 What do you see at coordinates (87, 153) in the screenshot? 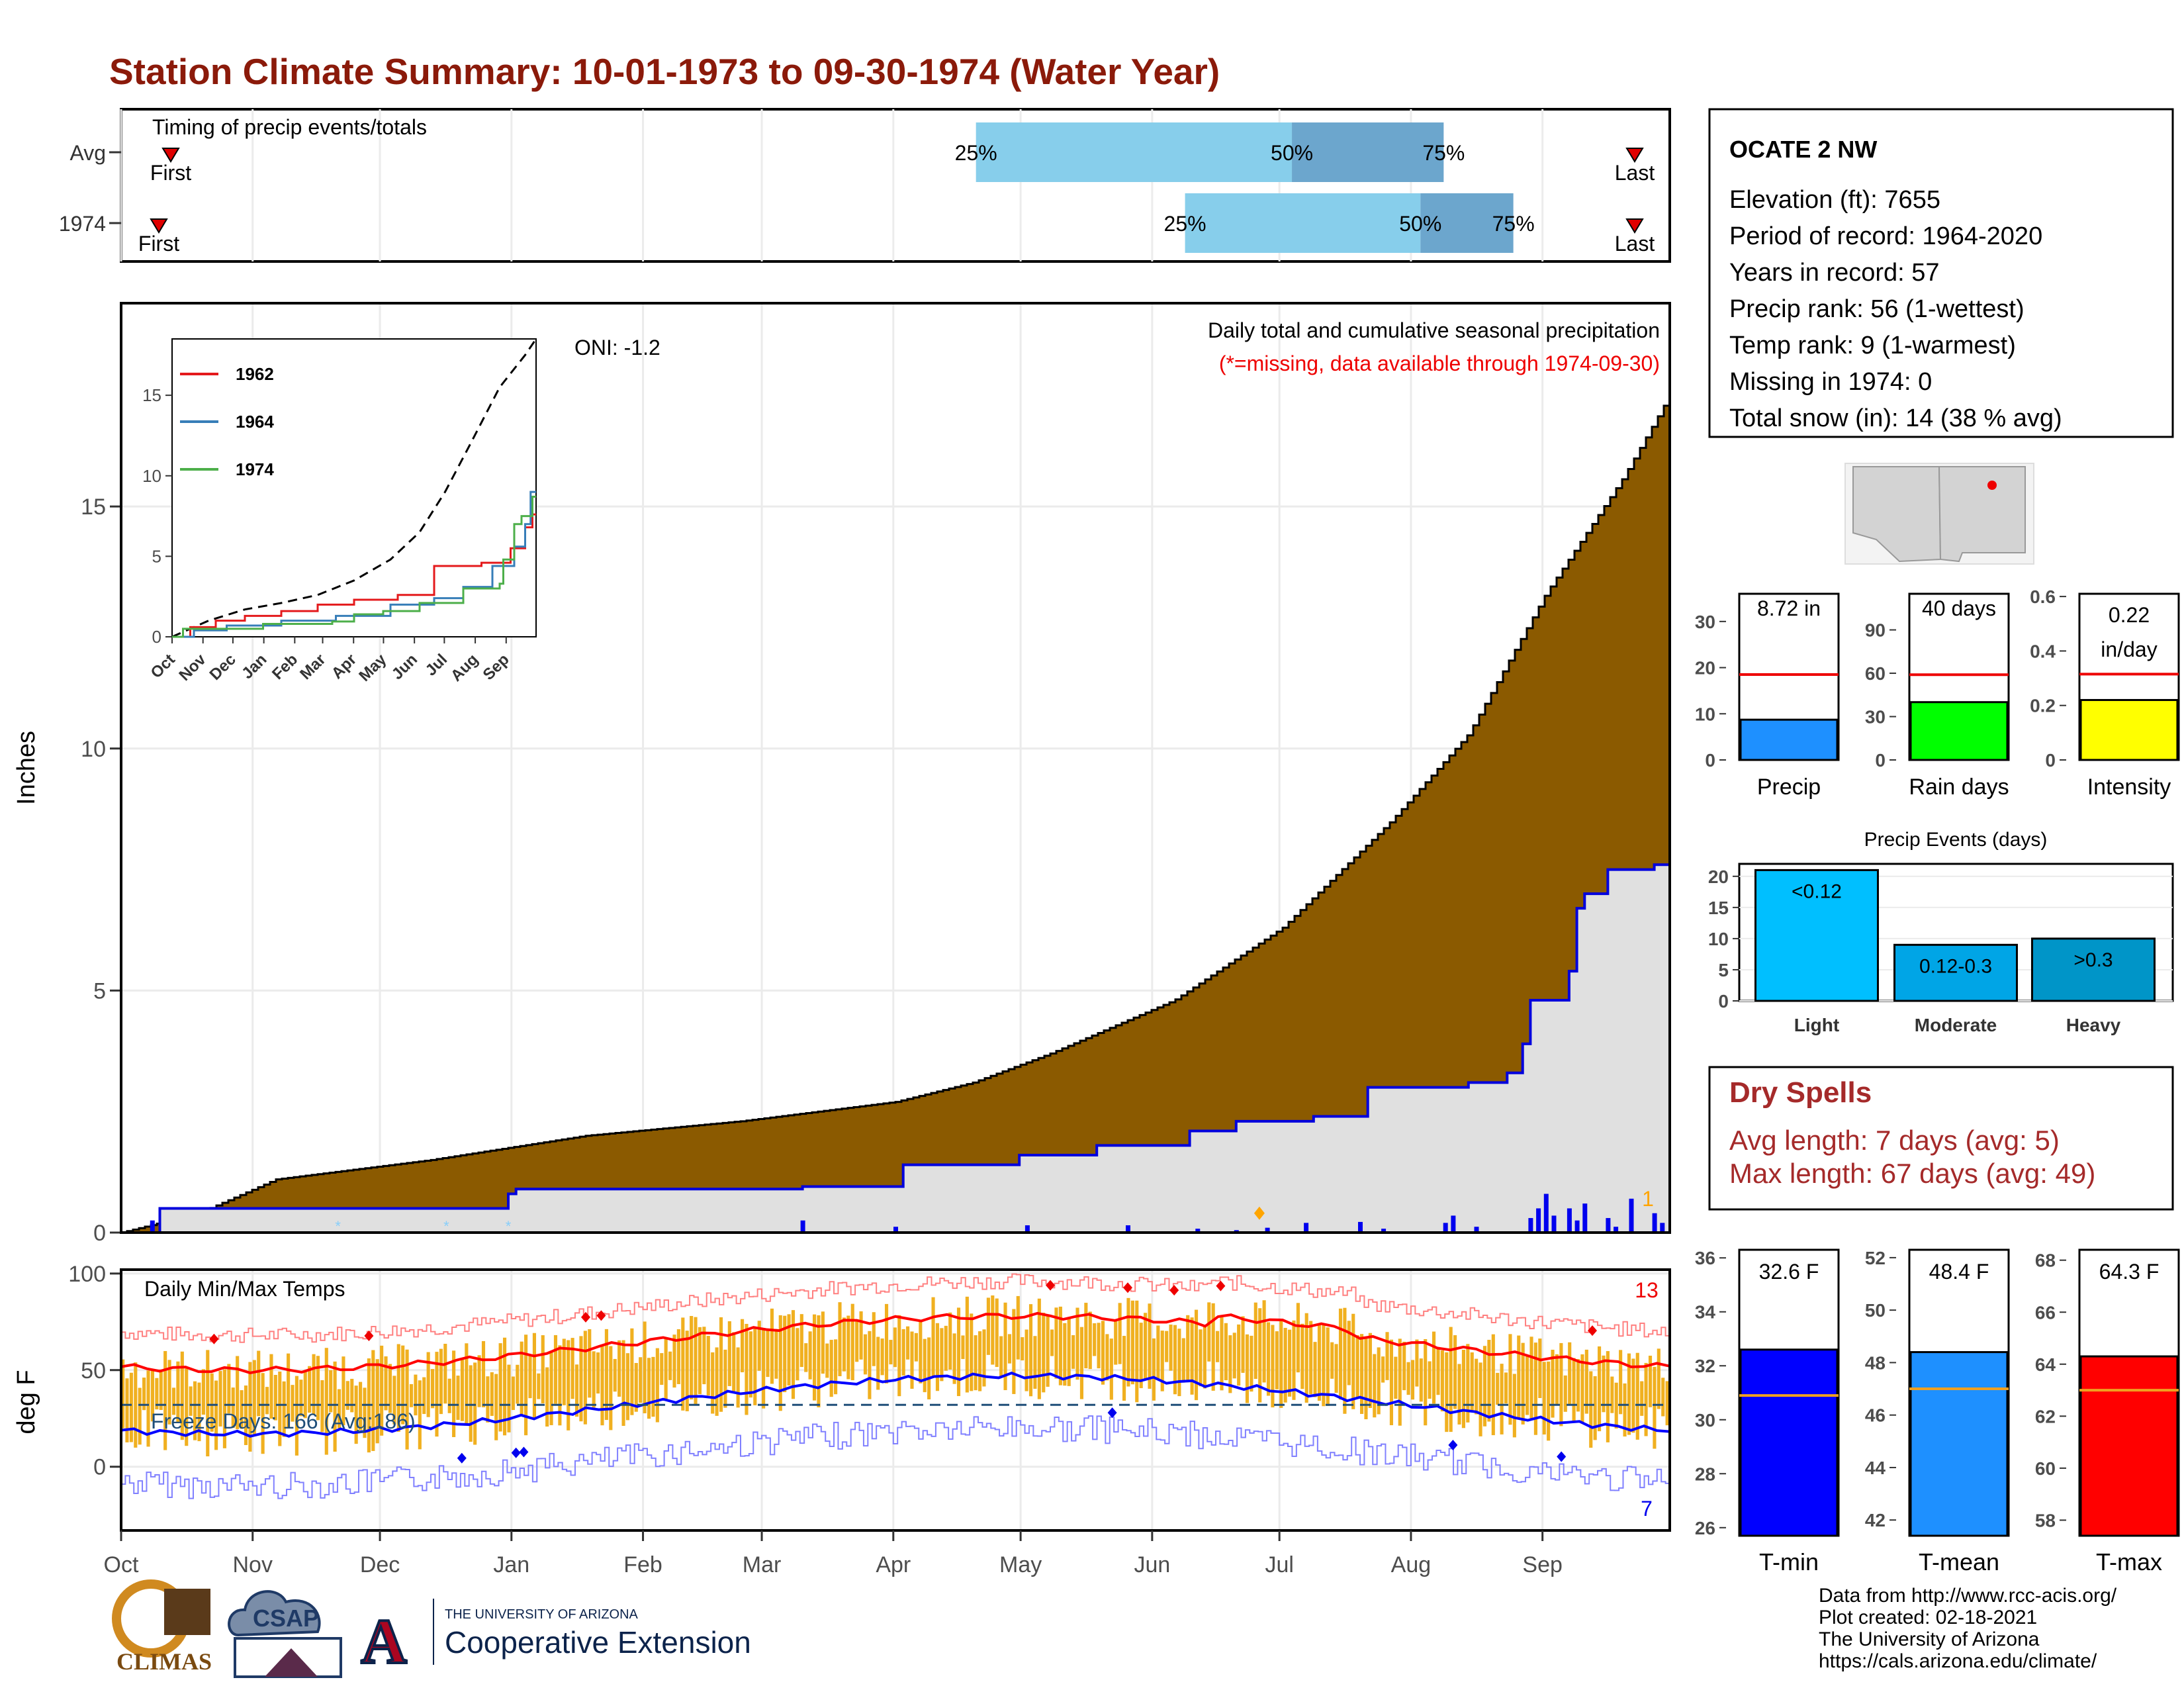
I see `timing-row-label: Avg` at bounding box center [87, 153].